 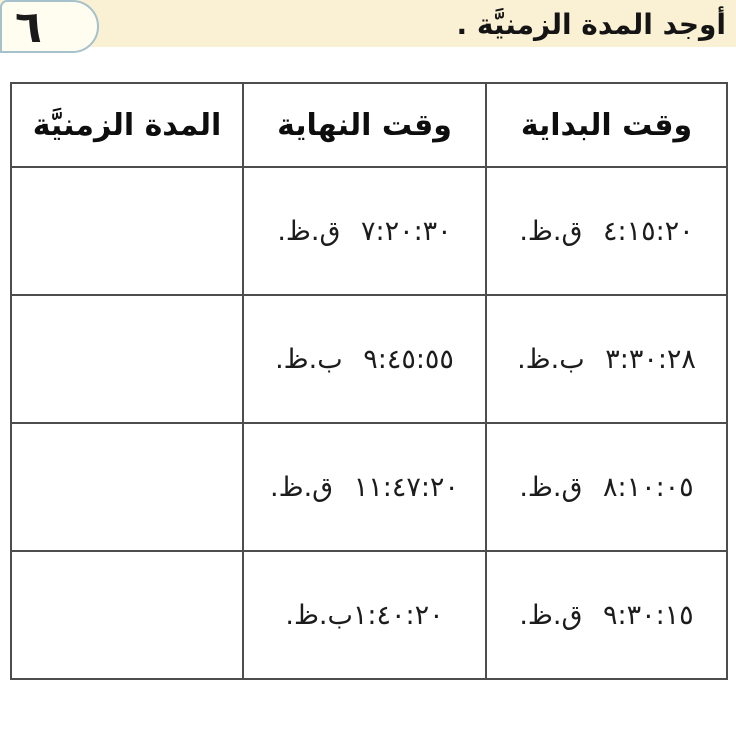 I want to click on column-header-start-time: وقت البداية, so click(x=606, y=125).